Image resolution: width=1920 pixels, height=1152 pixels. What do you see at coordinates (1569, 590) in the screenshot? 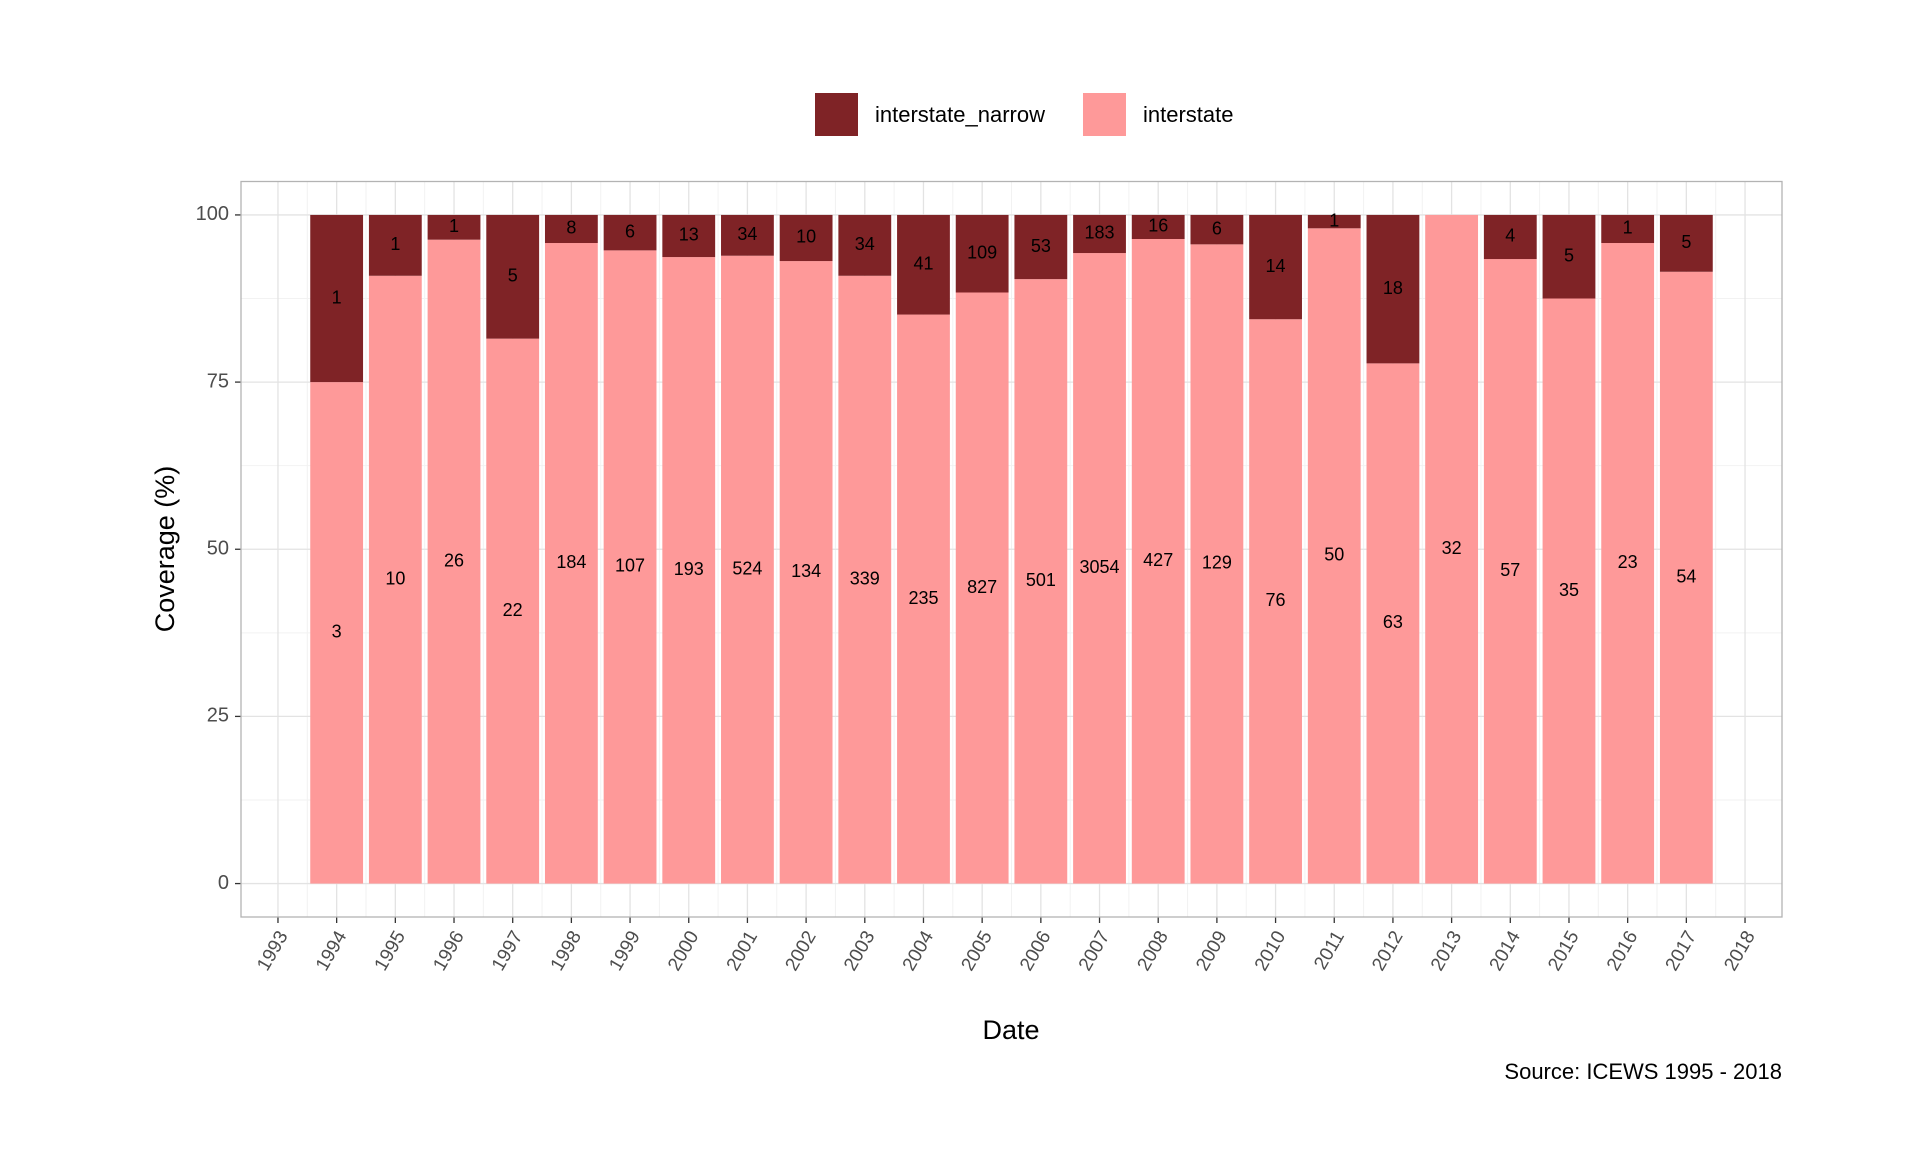
I see `data-label: 35` at bounding box center [1569, 590].